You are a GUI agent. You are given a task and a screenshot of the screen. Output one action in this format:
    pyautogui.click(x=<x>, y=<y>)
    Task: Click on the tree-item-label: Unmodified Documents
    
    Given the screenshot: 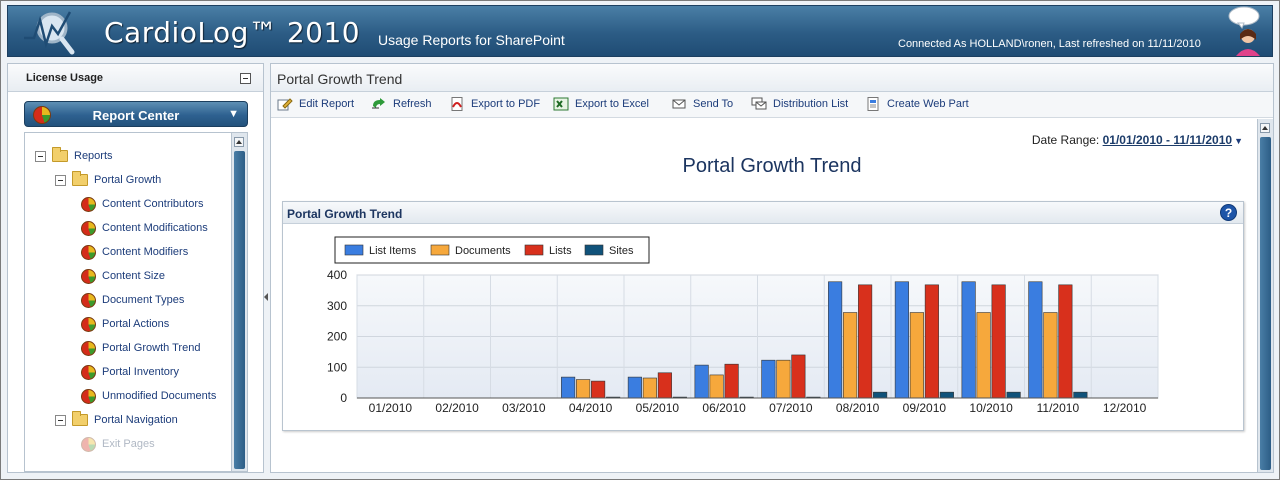 What is the action you would take?
    pyautogui.click(x=159, y=396)
    